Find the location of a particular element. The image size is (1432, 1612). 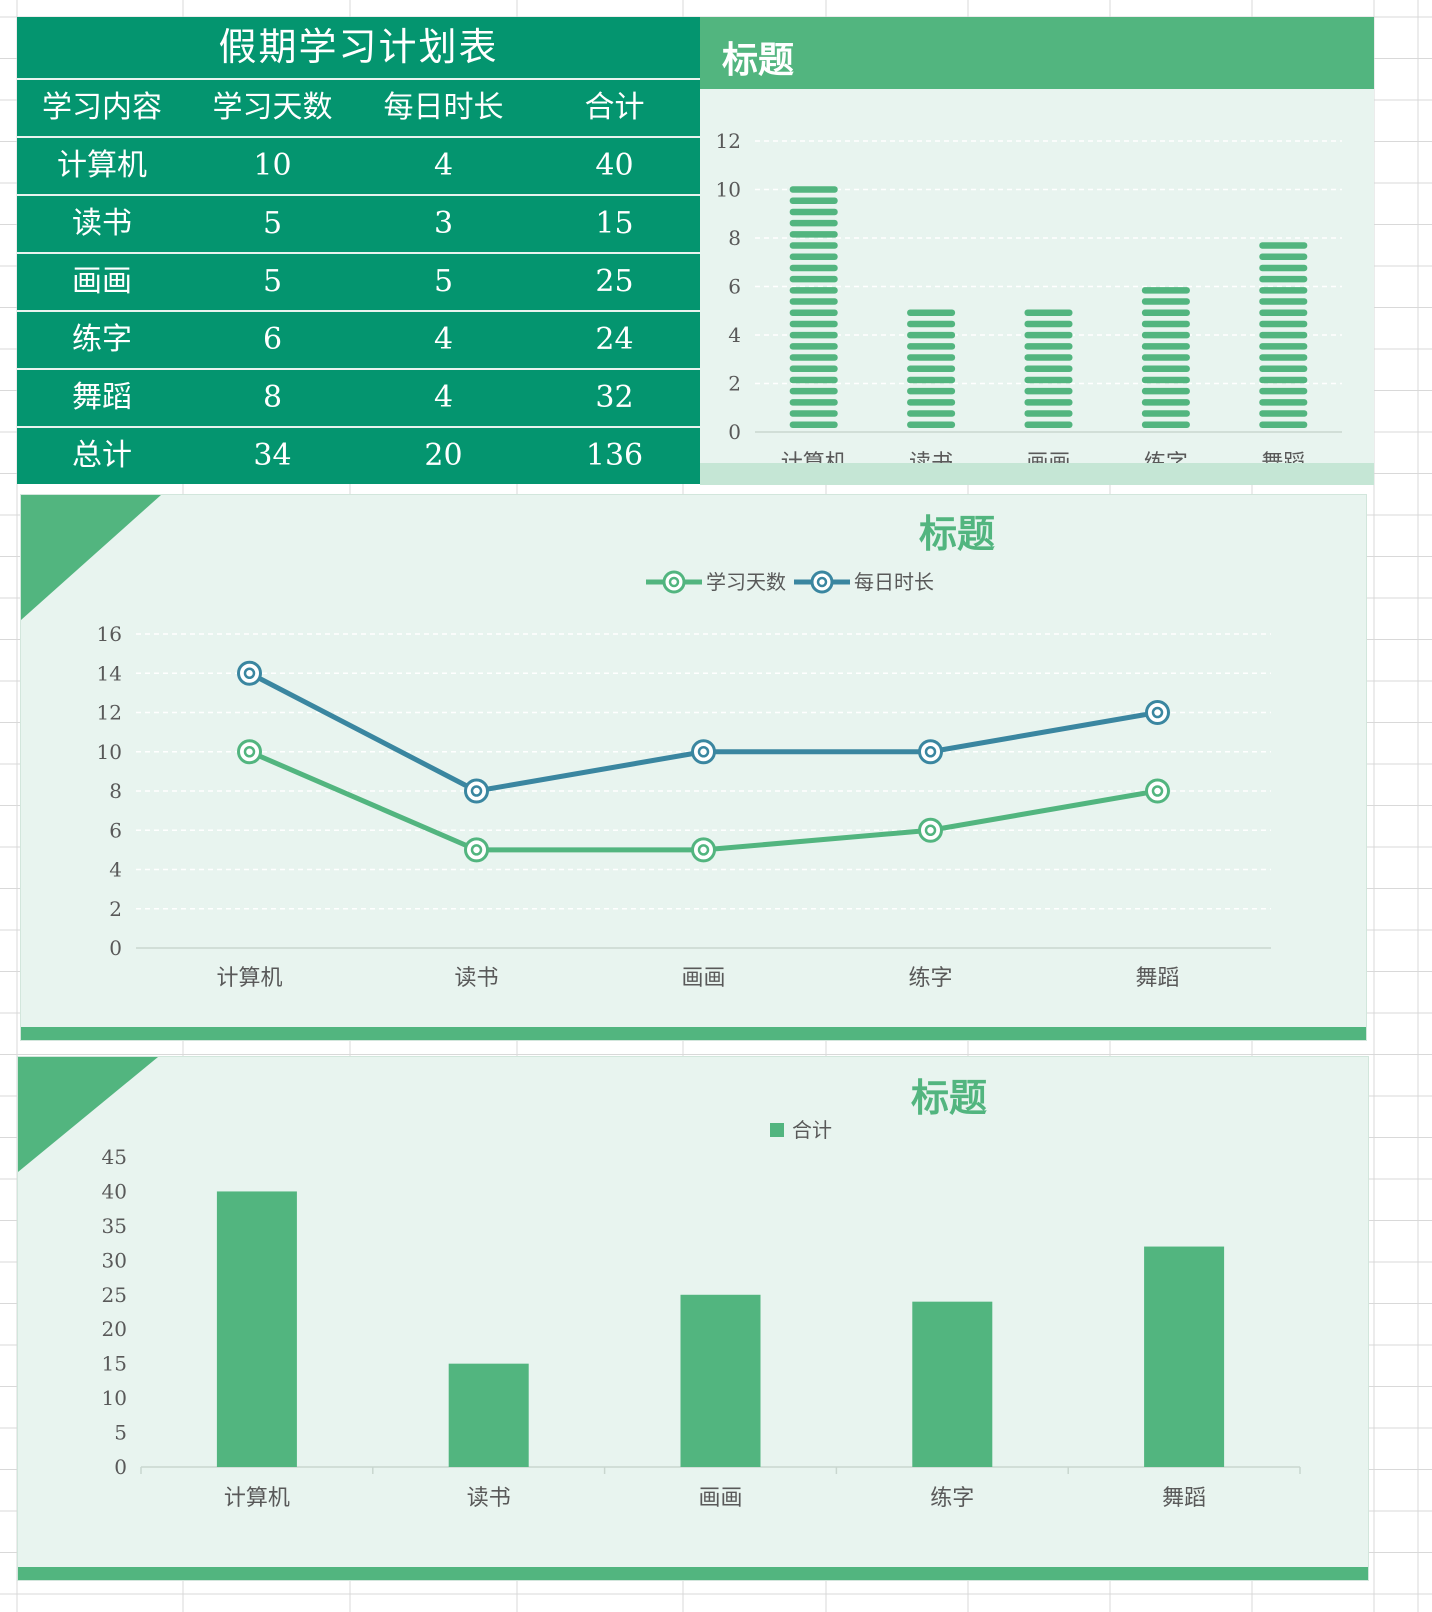

table-row: 读书 5 3 15 is located at coordinates (358, 225).